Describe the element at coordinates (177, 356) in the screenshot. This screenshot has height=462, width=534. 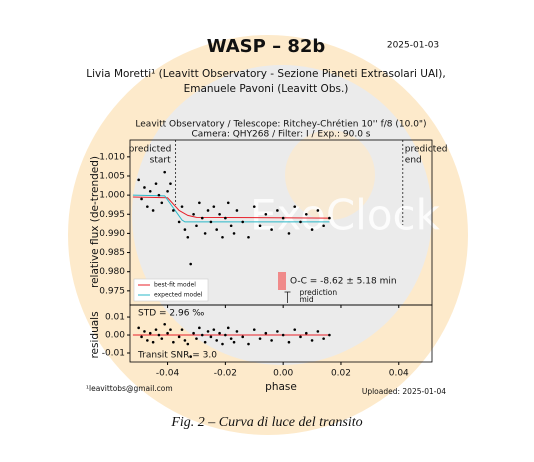
I see `snr-annotation: Transit SNR = 3.0` at that location.